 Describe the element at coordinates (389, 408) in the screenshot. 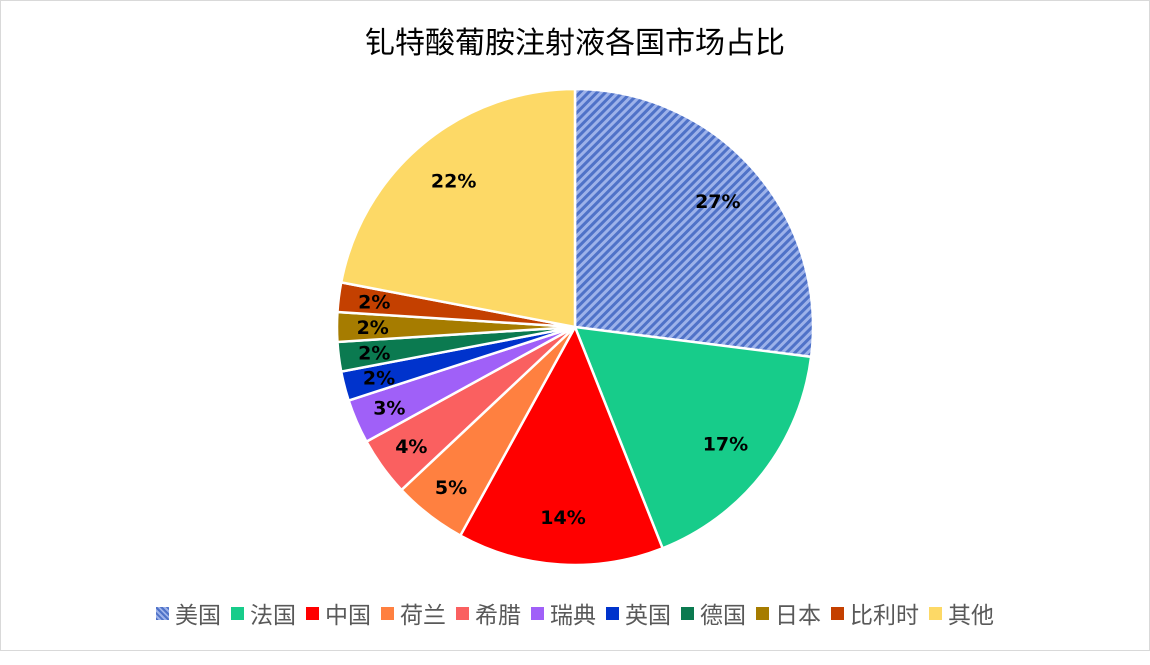

I see `data-label-5: 3%` at that location.